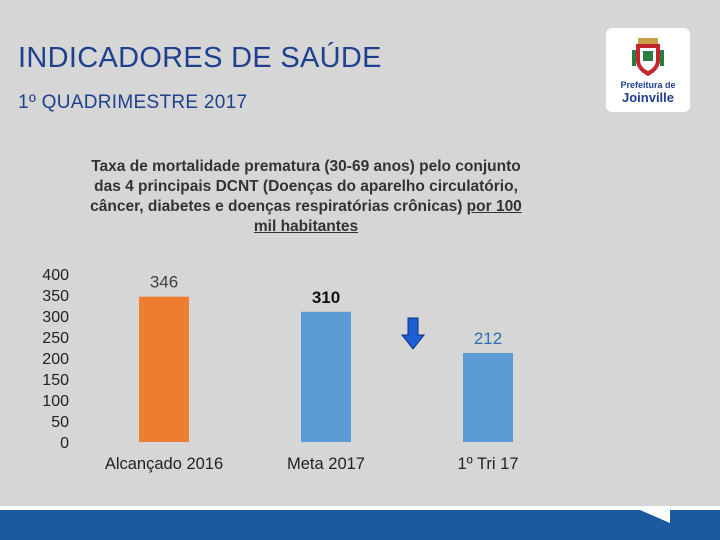 The image size is (720, 540). I want to click on logo-line1: Prefeitura de, so click(648, 85).